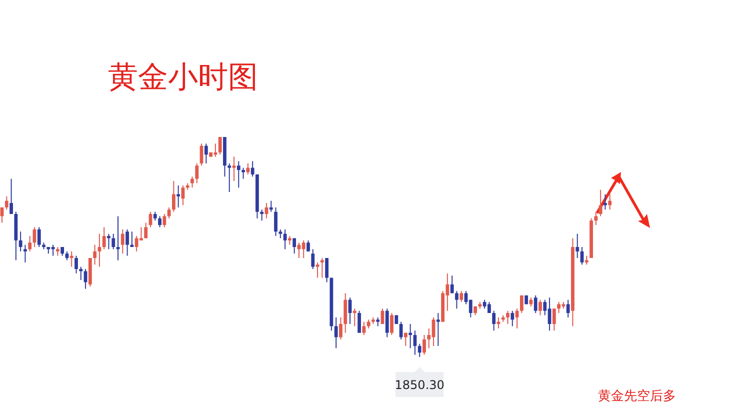  What do you see at coordinates (419, 385) in the screenshot?
I see `annotation: 1850.30` at bounding box center [419, 385].